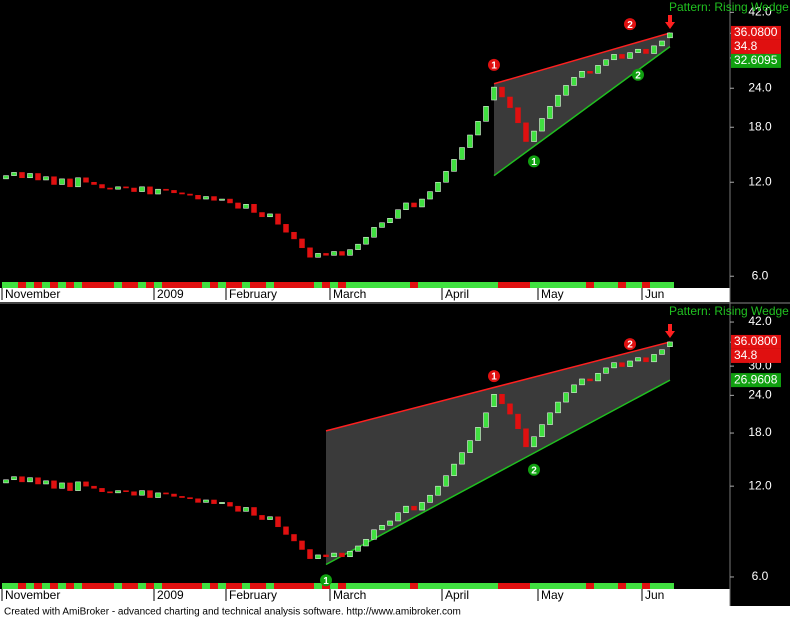  I want to click on price-label: 32.6095, so click(756, 60).